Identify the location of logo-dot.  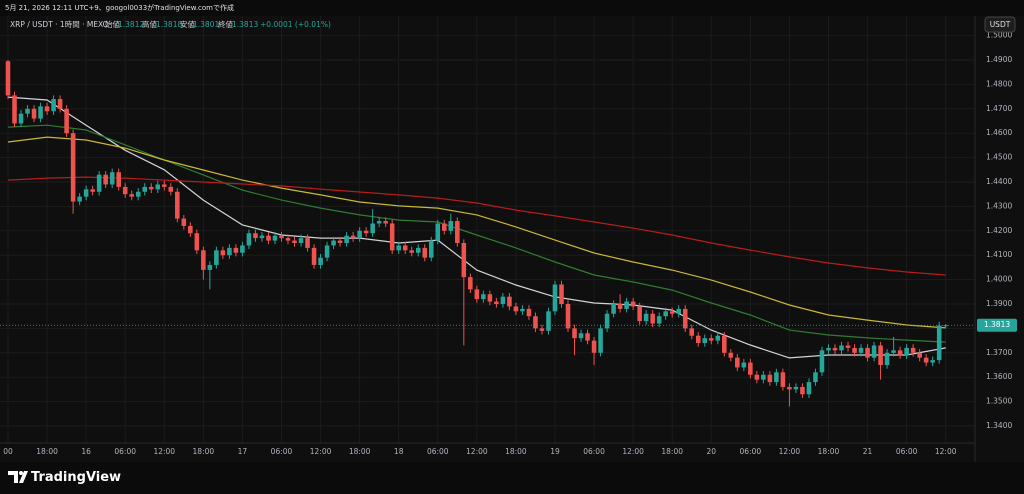
(21, 473).